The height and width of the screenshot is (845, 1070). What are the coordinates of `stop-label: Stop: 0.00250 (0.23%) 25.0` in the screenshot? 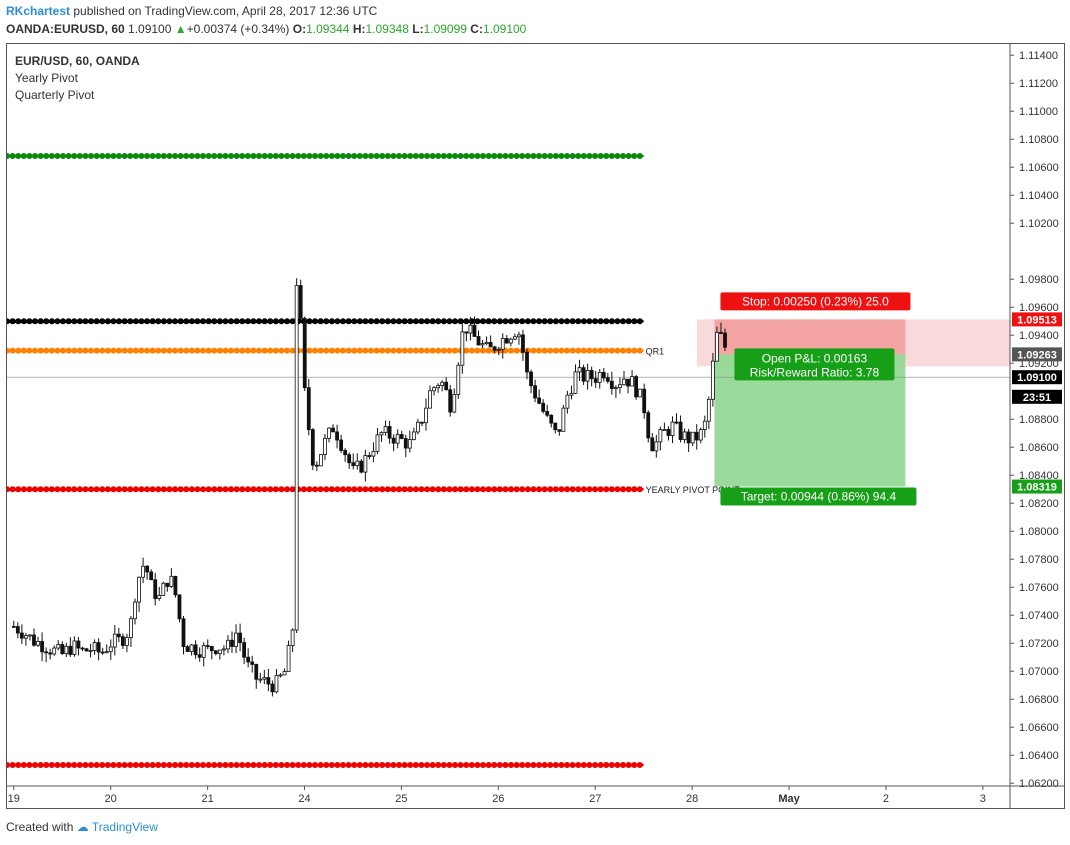 It's located at (815, 301).